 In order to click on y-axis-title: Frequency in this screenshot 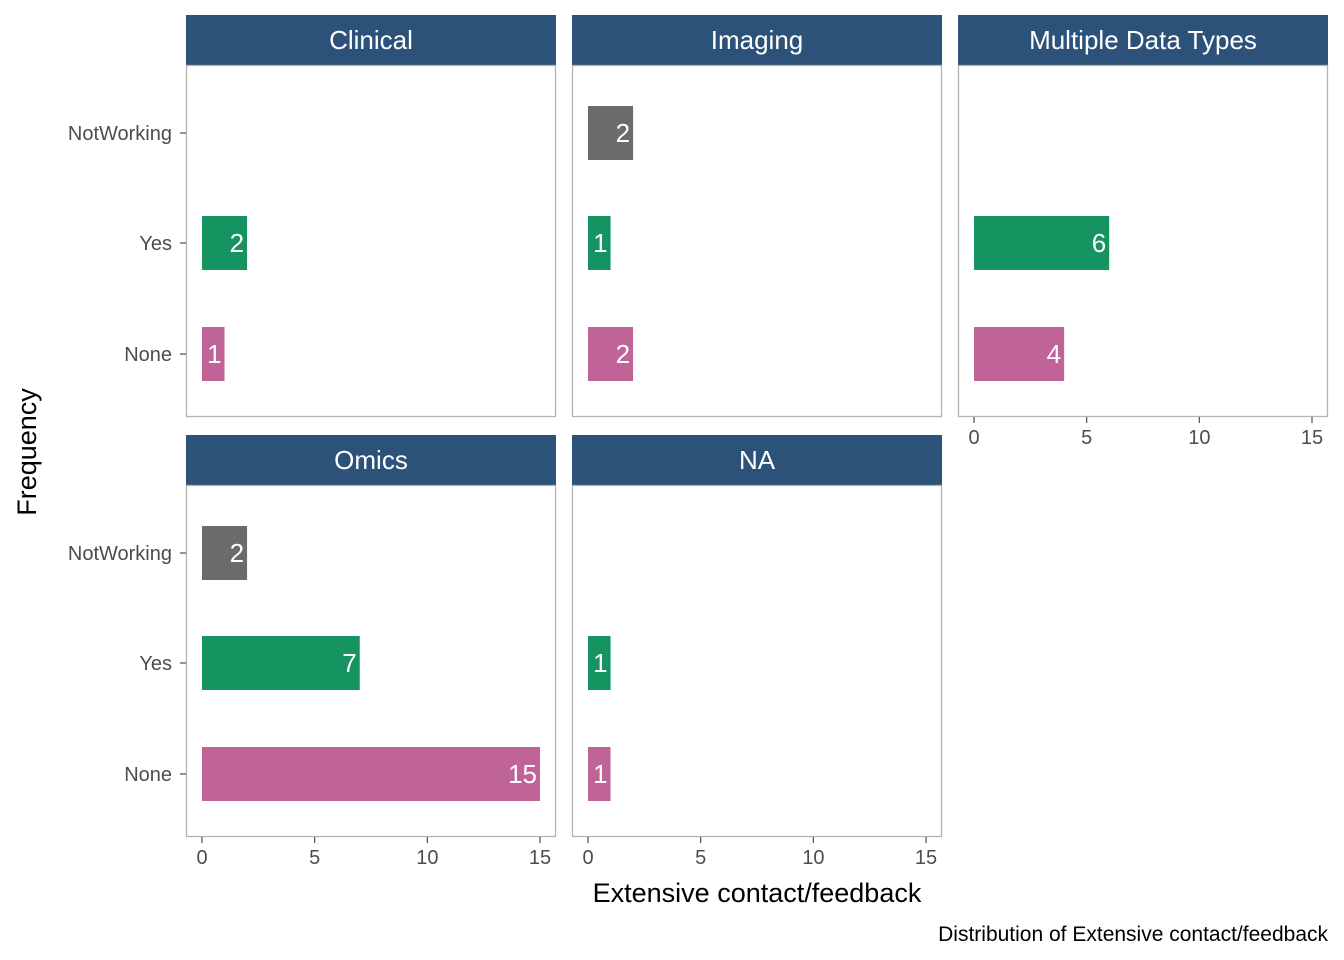, I will do `click(27, 452)`.